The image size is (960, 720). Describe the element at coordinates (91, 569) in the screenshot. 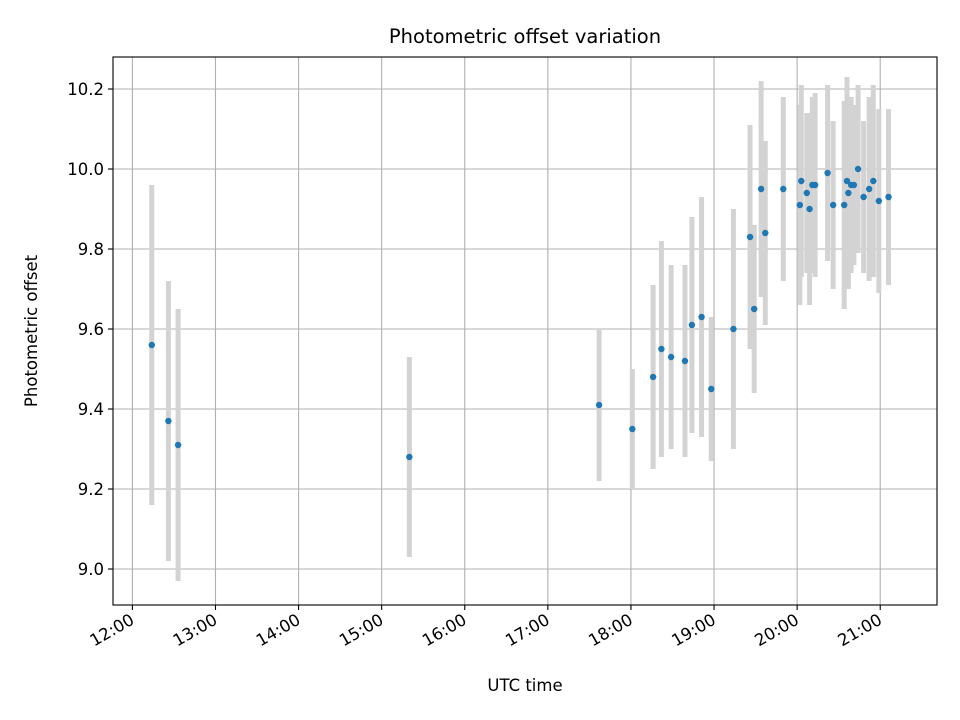

I see `y-tick-label: 9.0` at that location.